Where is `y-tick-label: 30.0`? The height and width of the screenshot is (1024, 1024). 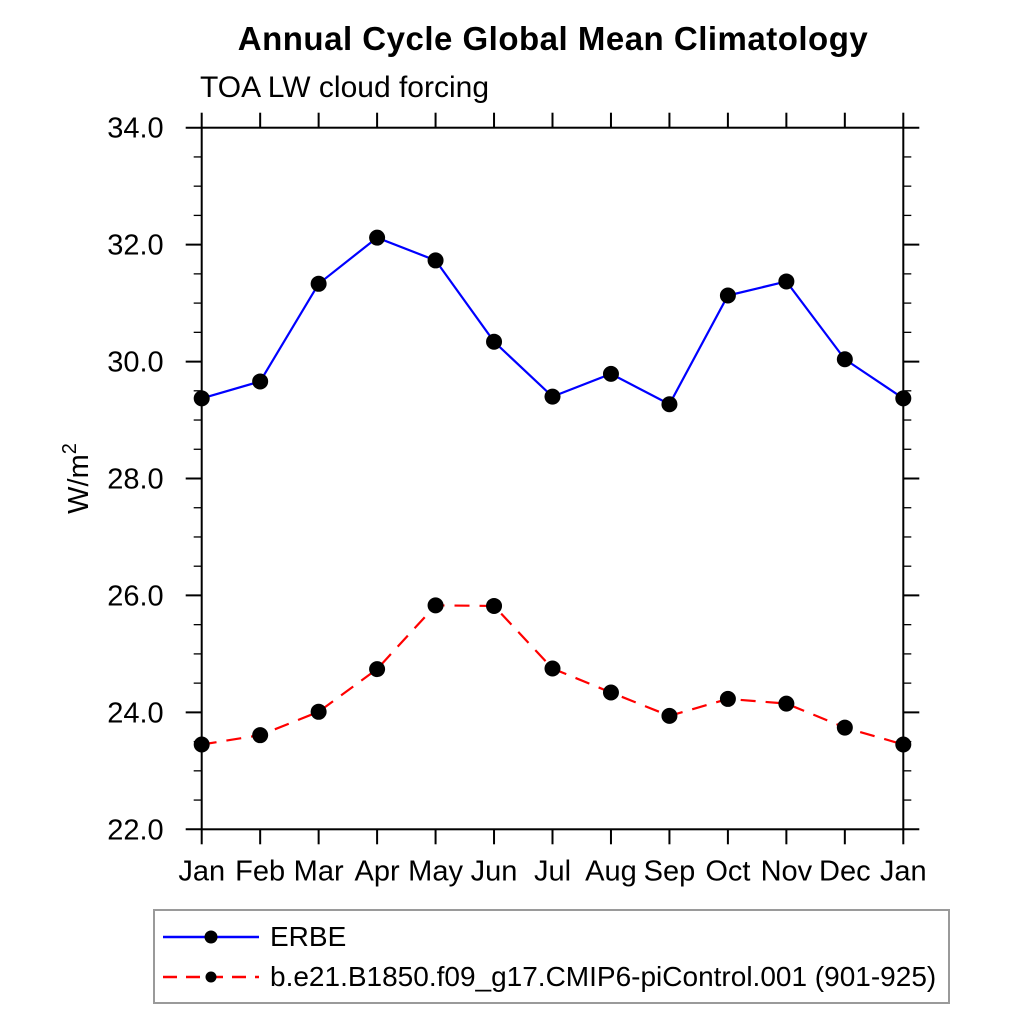 y-tick-label: 30.0 is located at coordinates (135, 363).